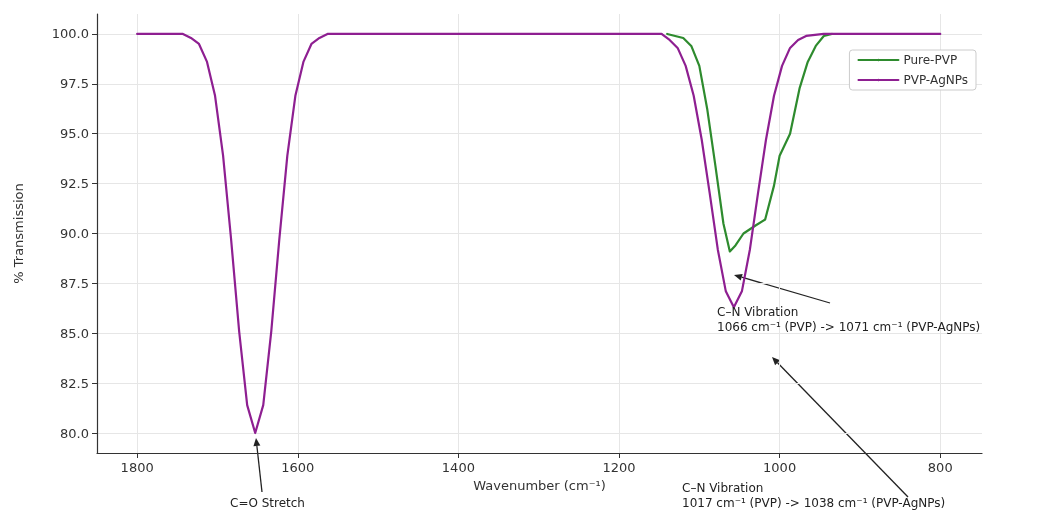  What do you see at coordinates (267, 502) in the screenshot?
I see `text: C=O Stretch` at bounding box center [267, 502].